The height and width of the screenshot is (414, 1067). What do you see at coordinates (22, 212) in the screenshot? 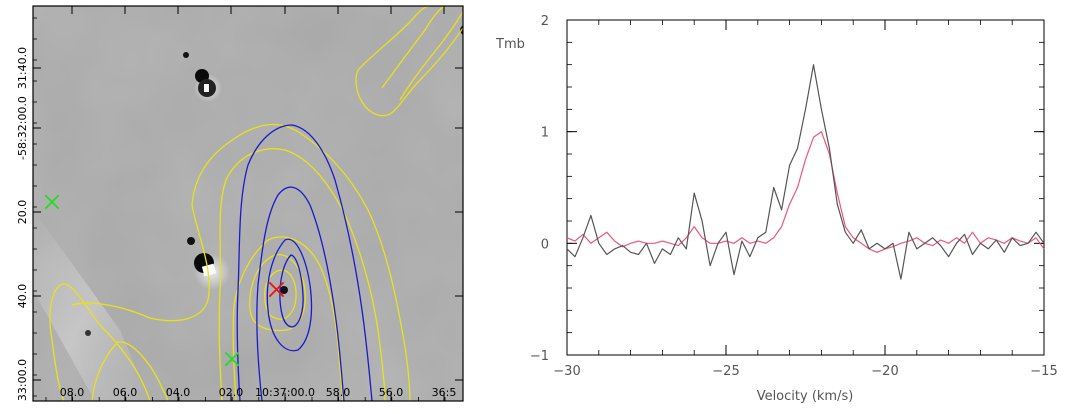
I see `image-y-tick-label: 20.0` at bounding box center [22, 212].